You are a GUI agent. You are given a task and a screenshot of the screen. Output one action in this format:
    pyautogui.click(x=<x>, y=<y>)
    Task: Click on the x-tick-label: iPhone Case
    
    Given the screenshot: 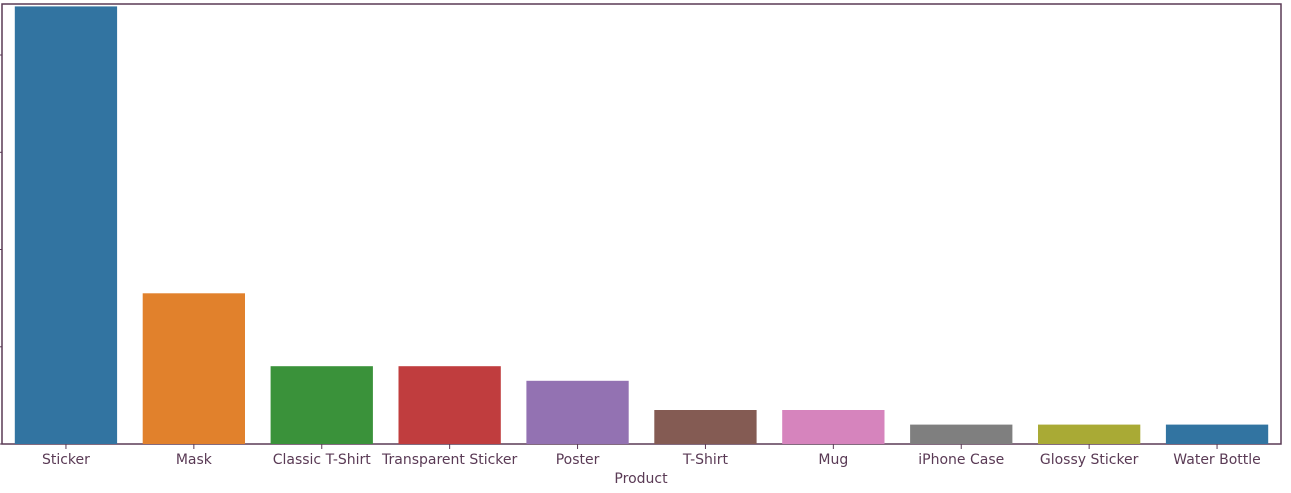 What is the action you would take?
    pyautogui.click(x=961, y=460)
    